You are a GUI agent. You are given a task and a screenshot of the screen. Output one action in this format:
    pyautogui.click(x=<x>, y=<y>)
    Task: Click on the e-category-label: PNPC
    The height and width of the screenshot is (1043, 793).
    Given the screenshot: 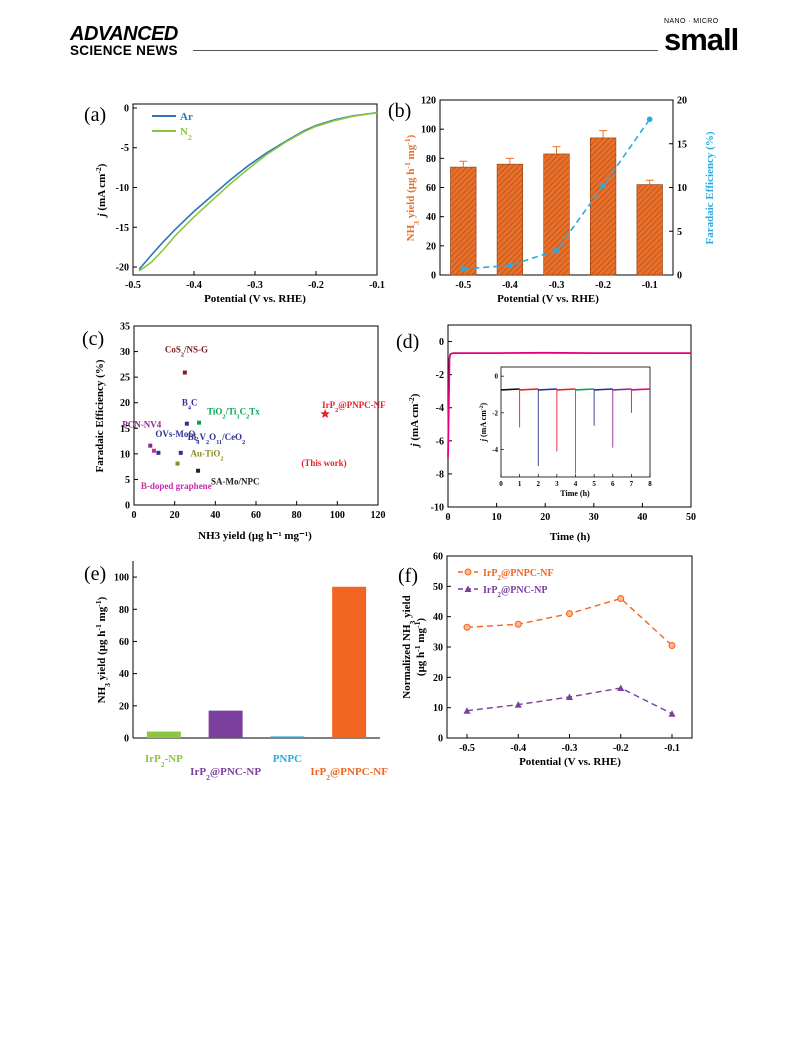 What is the action you would take?
    pyautogui.click(x=287, y=759)
    